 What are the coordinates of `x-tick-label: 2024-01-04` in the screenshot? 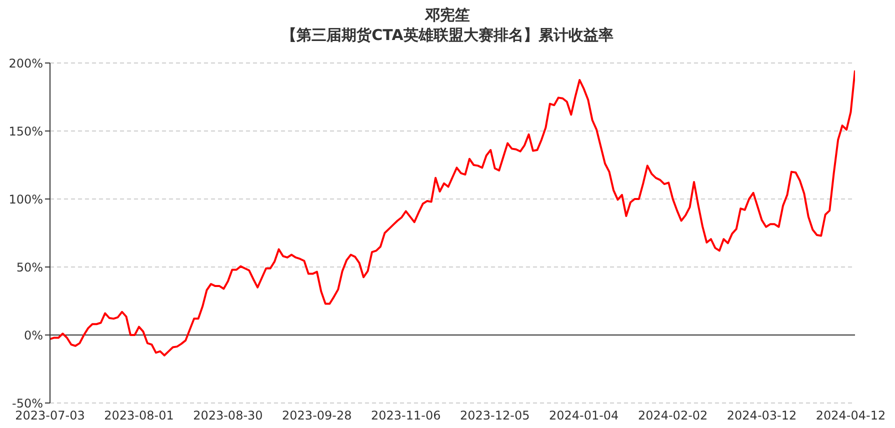 It's located at (583, 415).